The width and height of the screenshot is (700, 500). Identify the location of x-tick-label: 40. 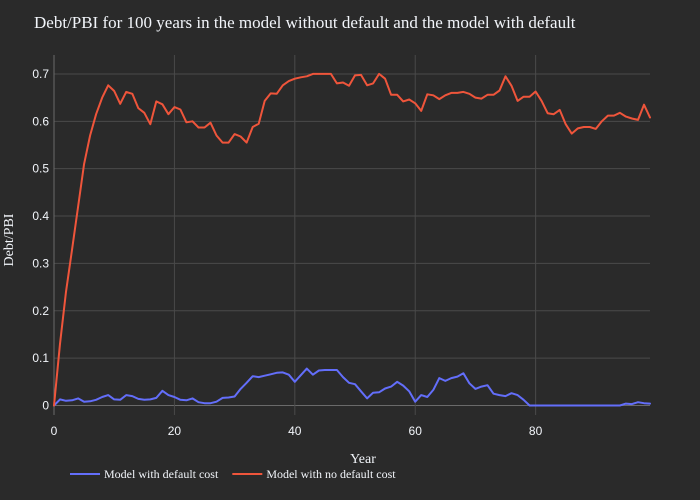
(295, 431).